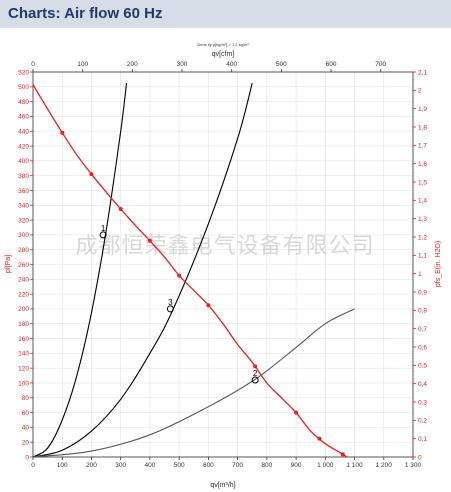 This screenshot has height=492, width=451. I want to click on y-right-tick-label: 1,1, so click(422, 256).